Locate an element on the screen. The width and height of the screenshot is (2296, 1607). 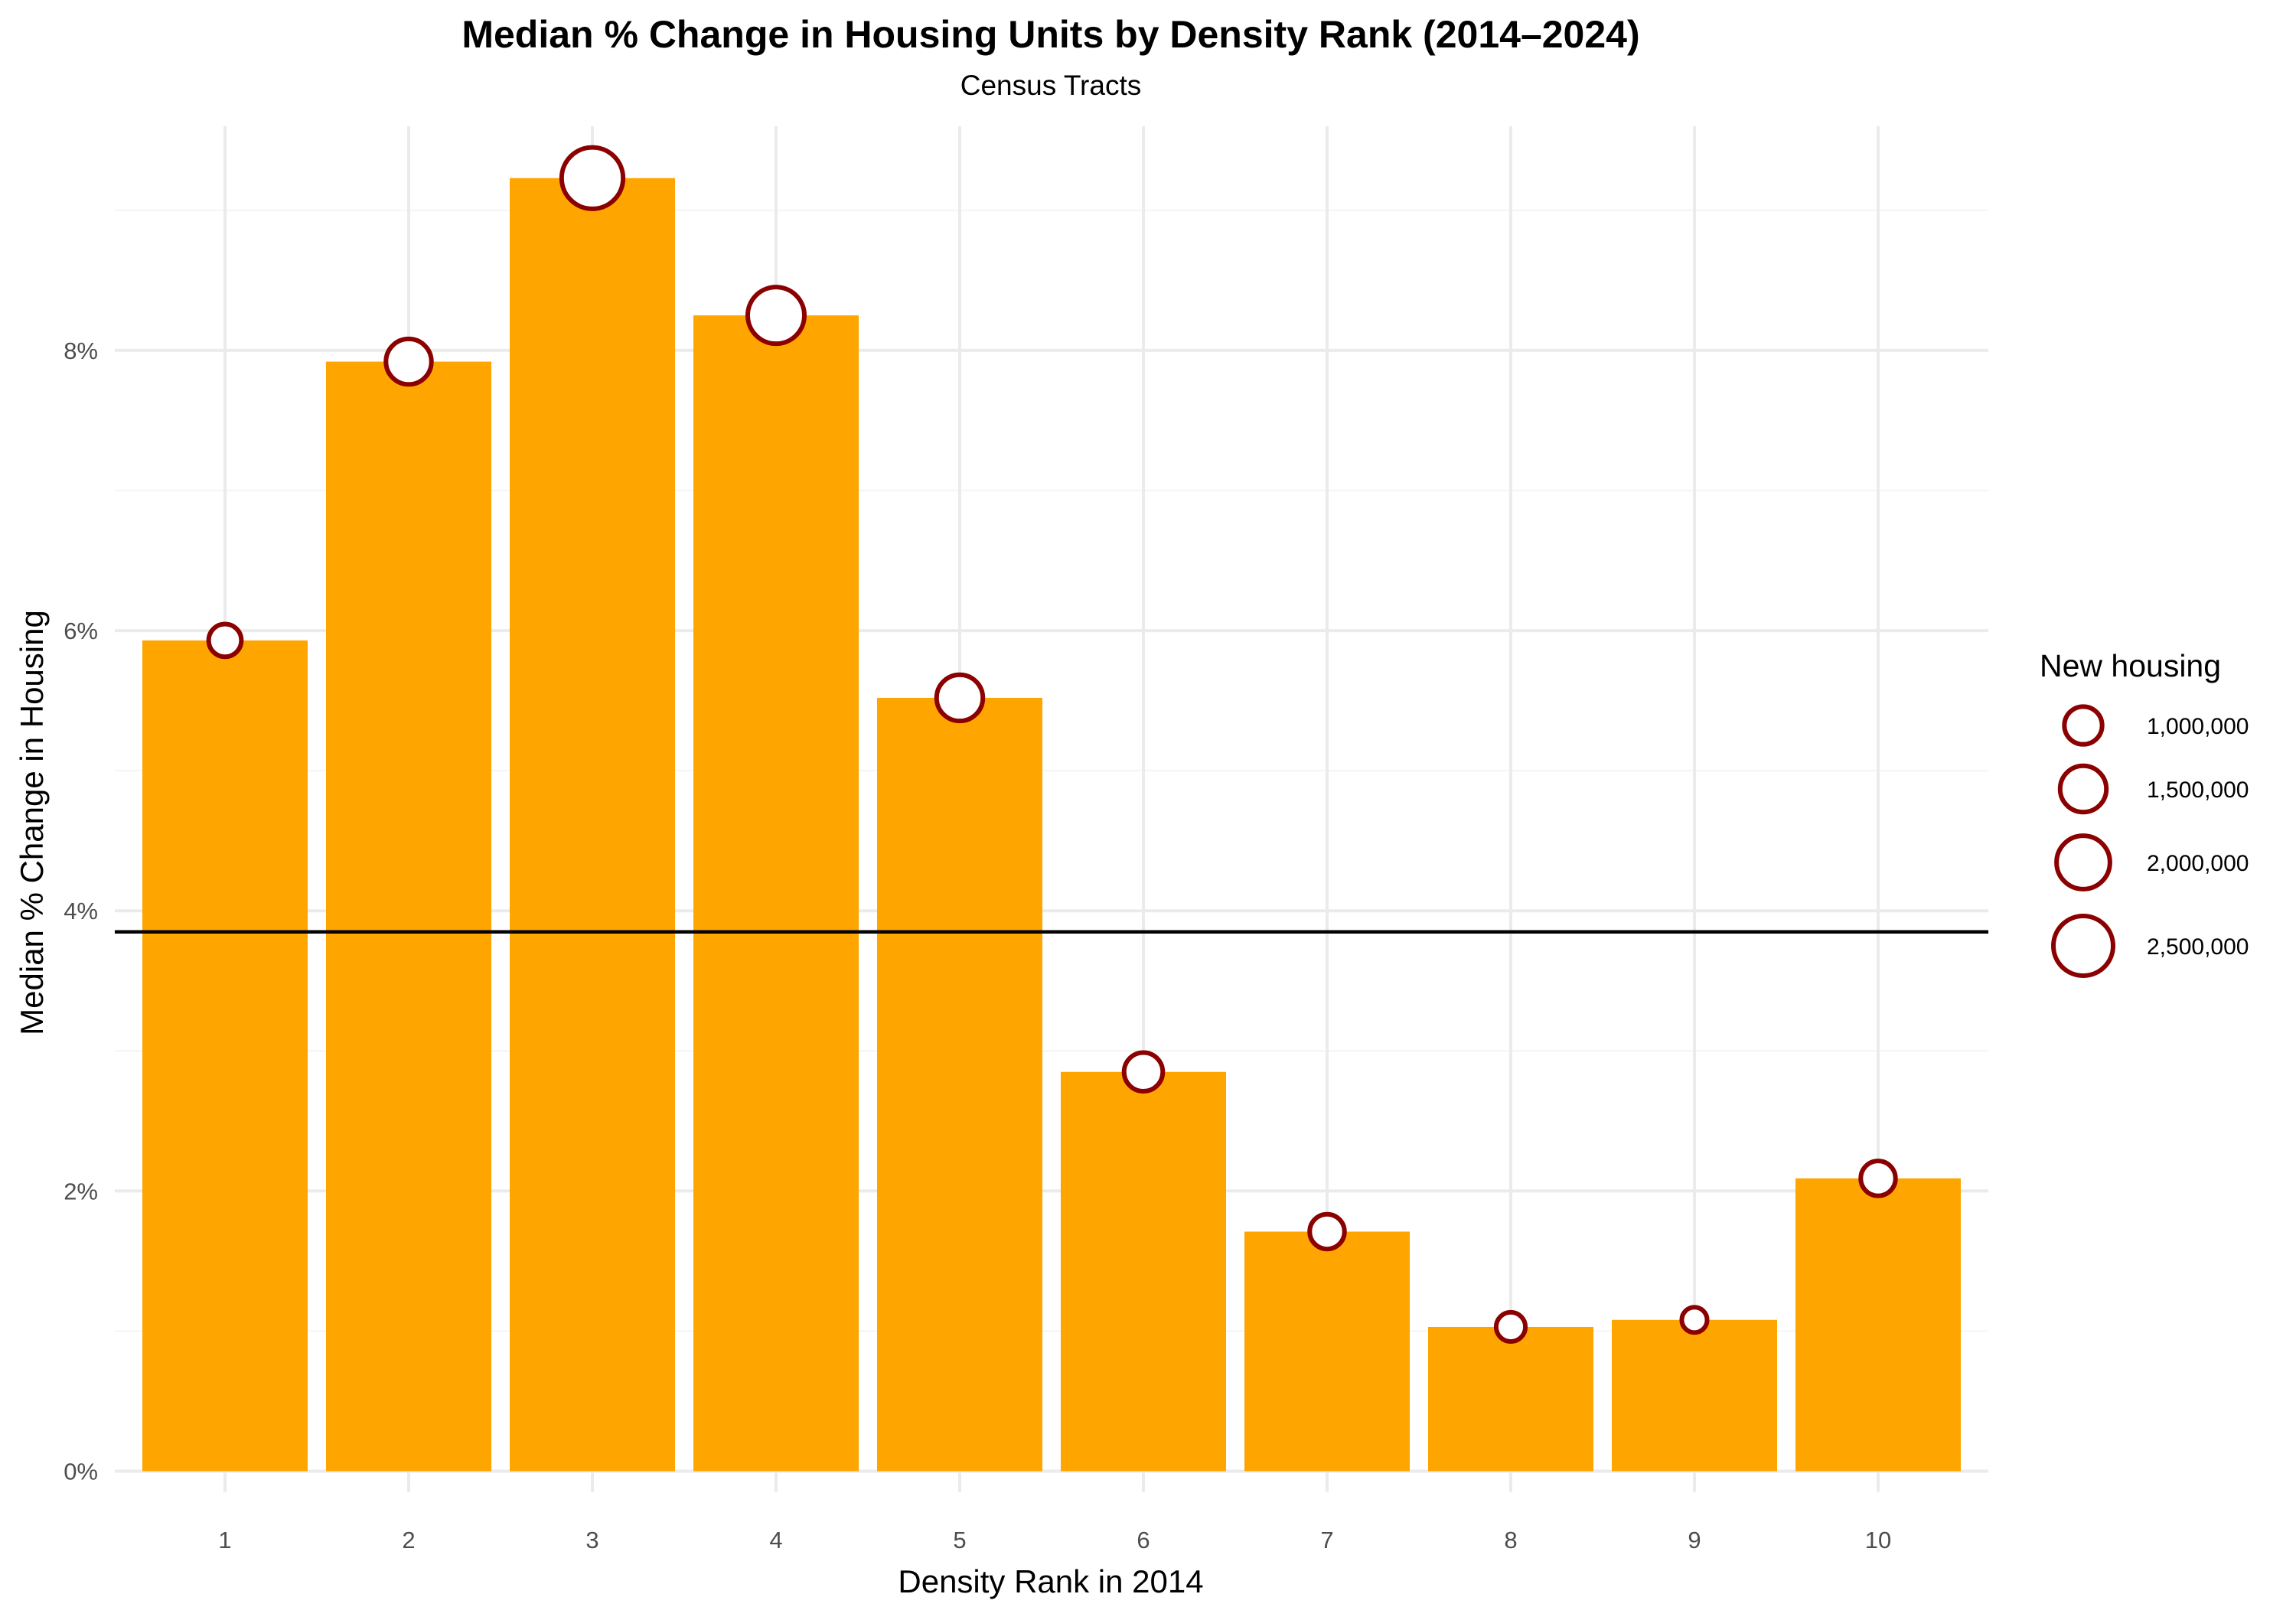
legend-label: 2,500,000 is located at coordinates (2198, 947).